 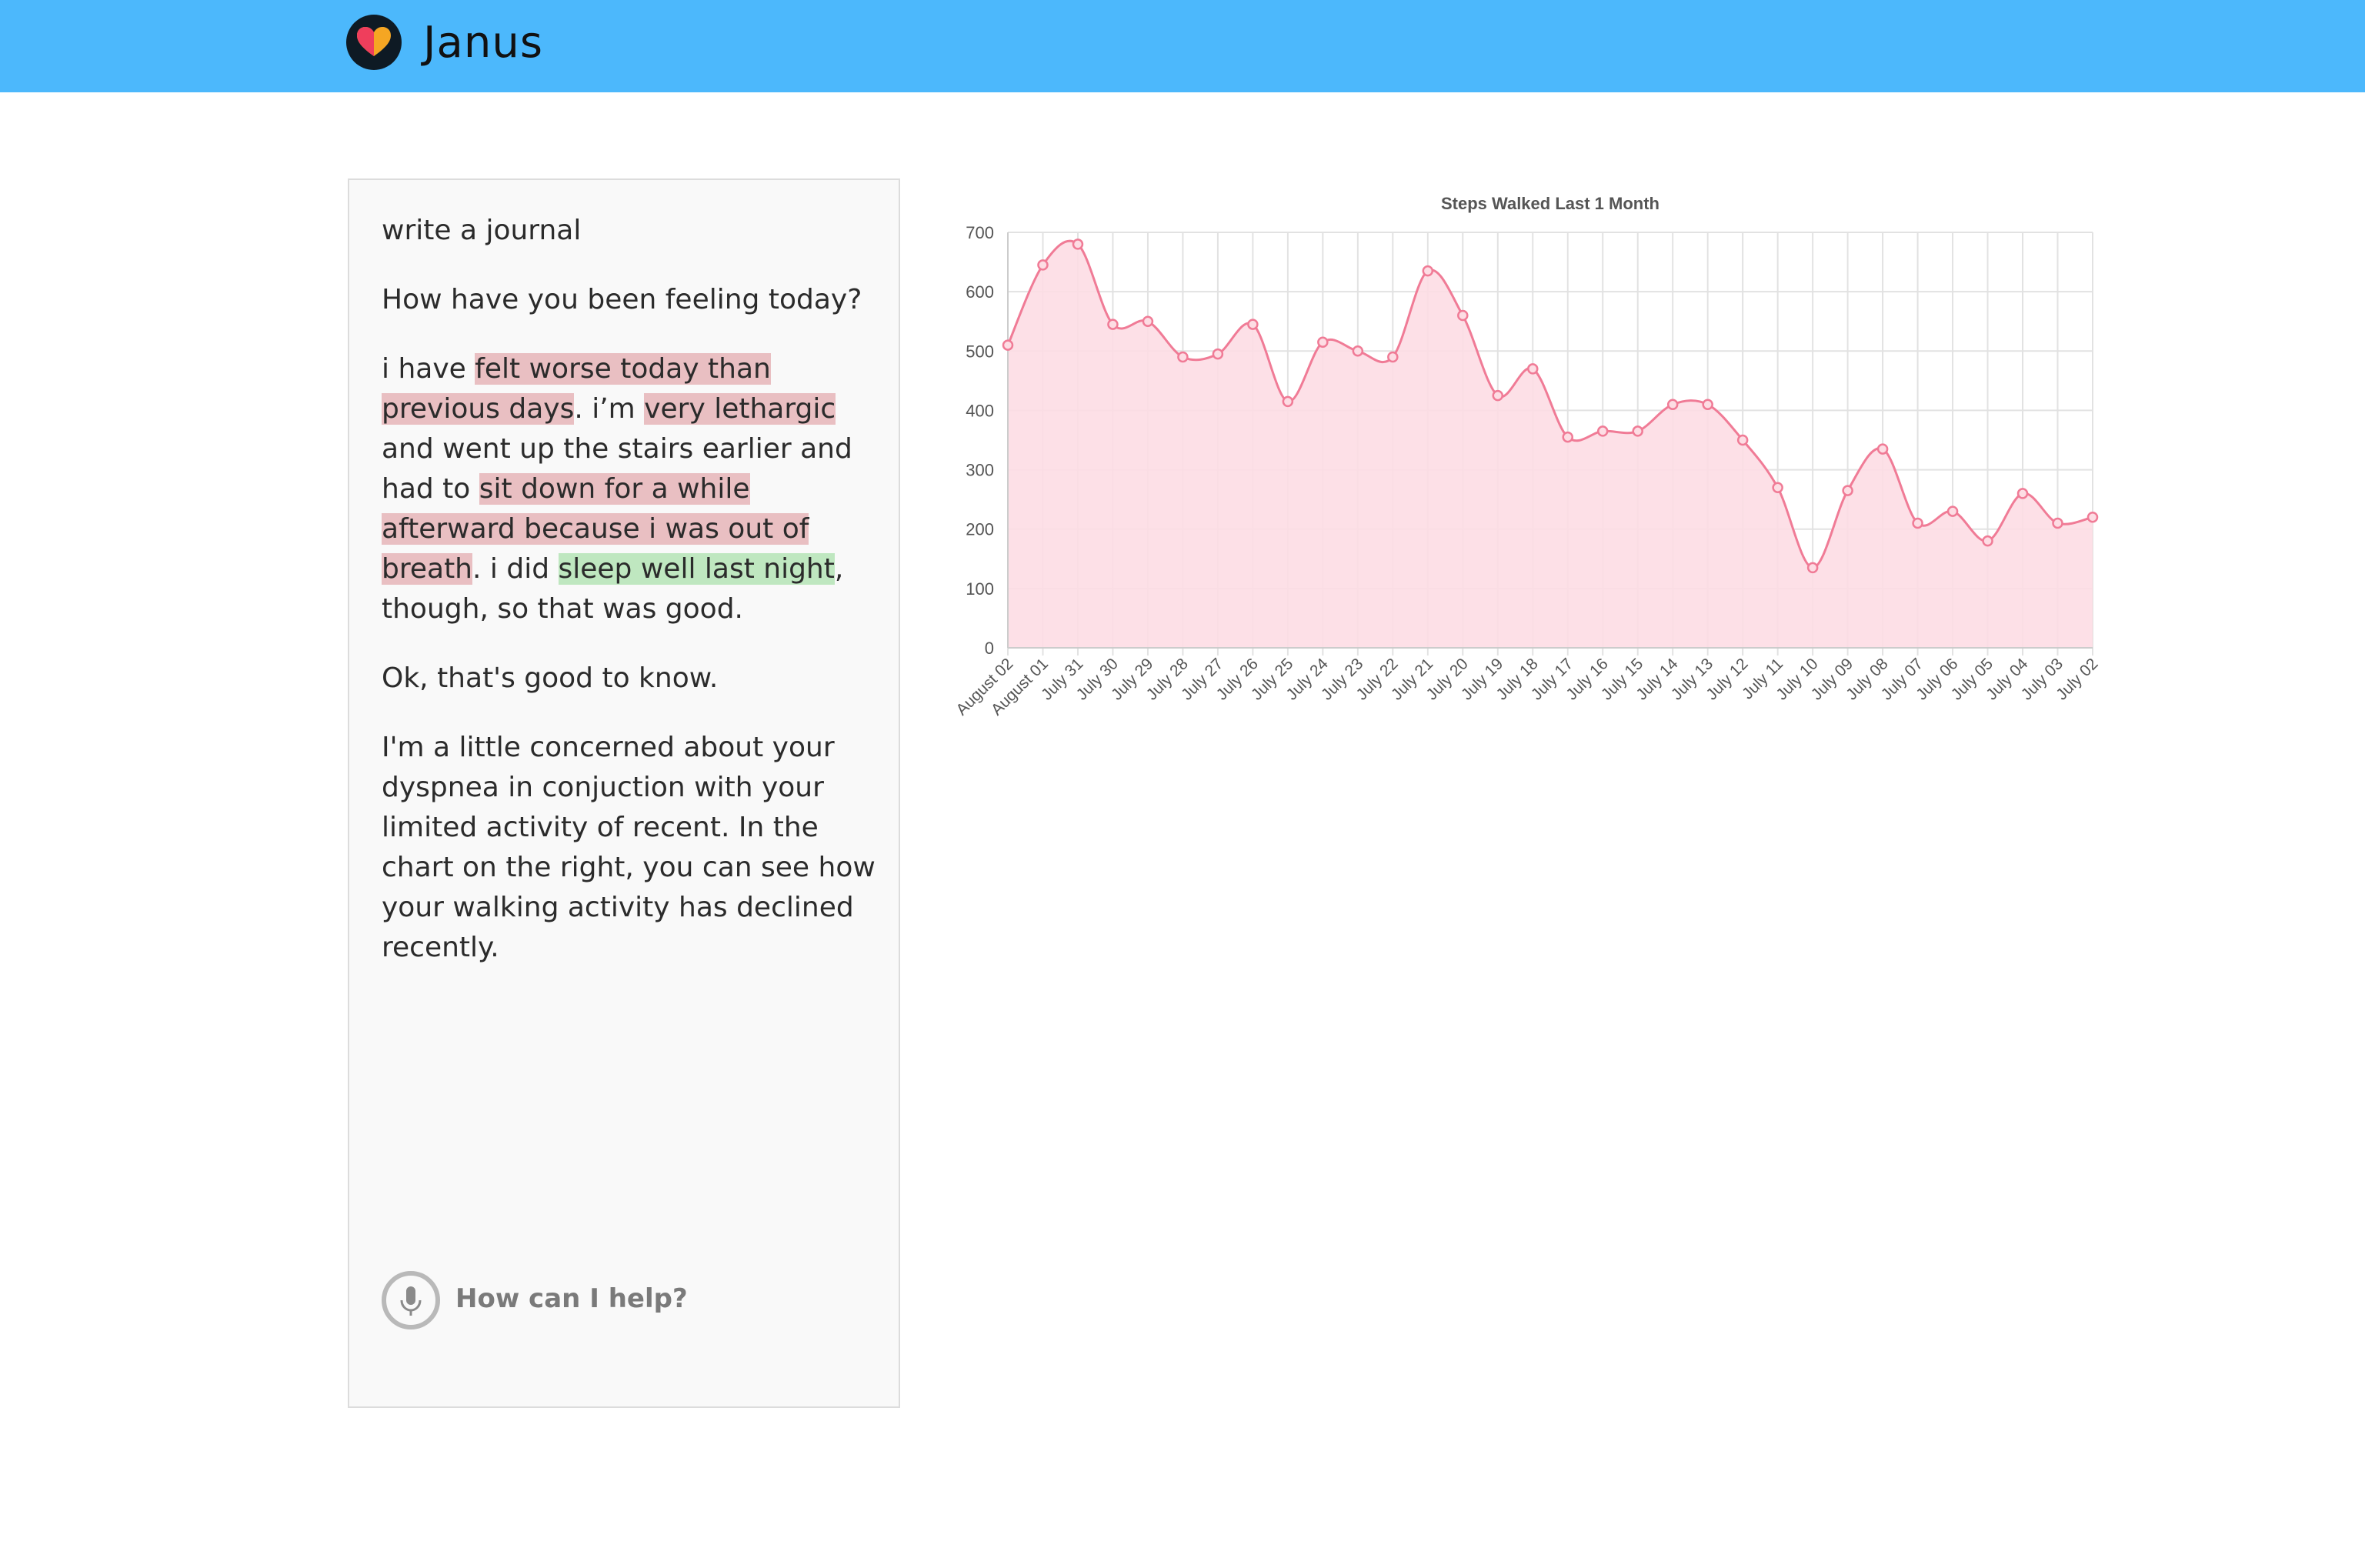 What do you see at coordinates (980, 589) in the screenshot?
I see `y-tick-label: 100` at bounding box center [980, 589].